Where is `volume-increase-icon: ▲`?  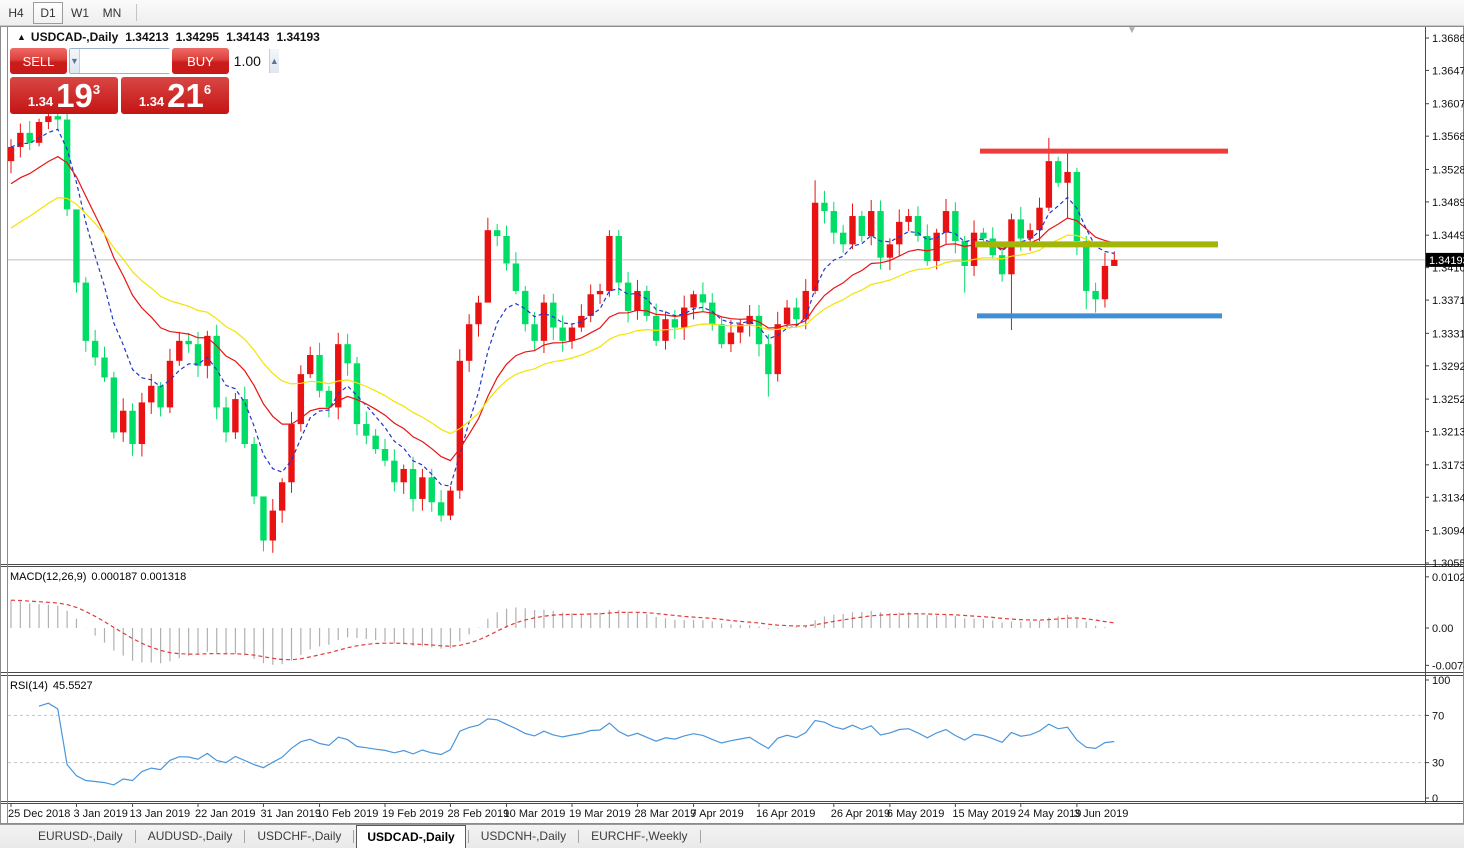
volume-increase-icon: ▲ is located at coordinates (273, 61).